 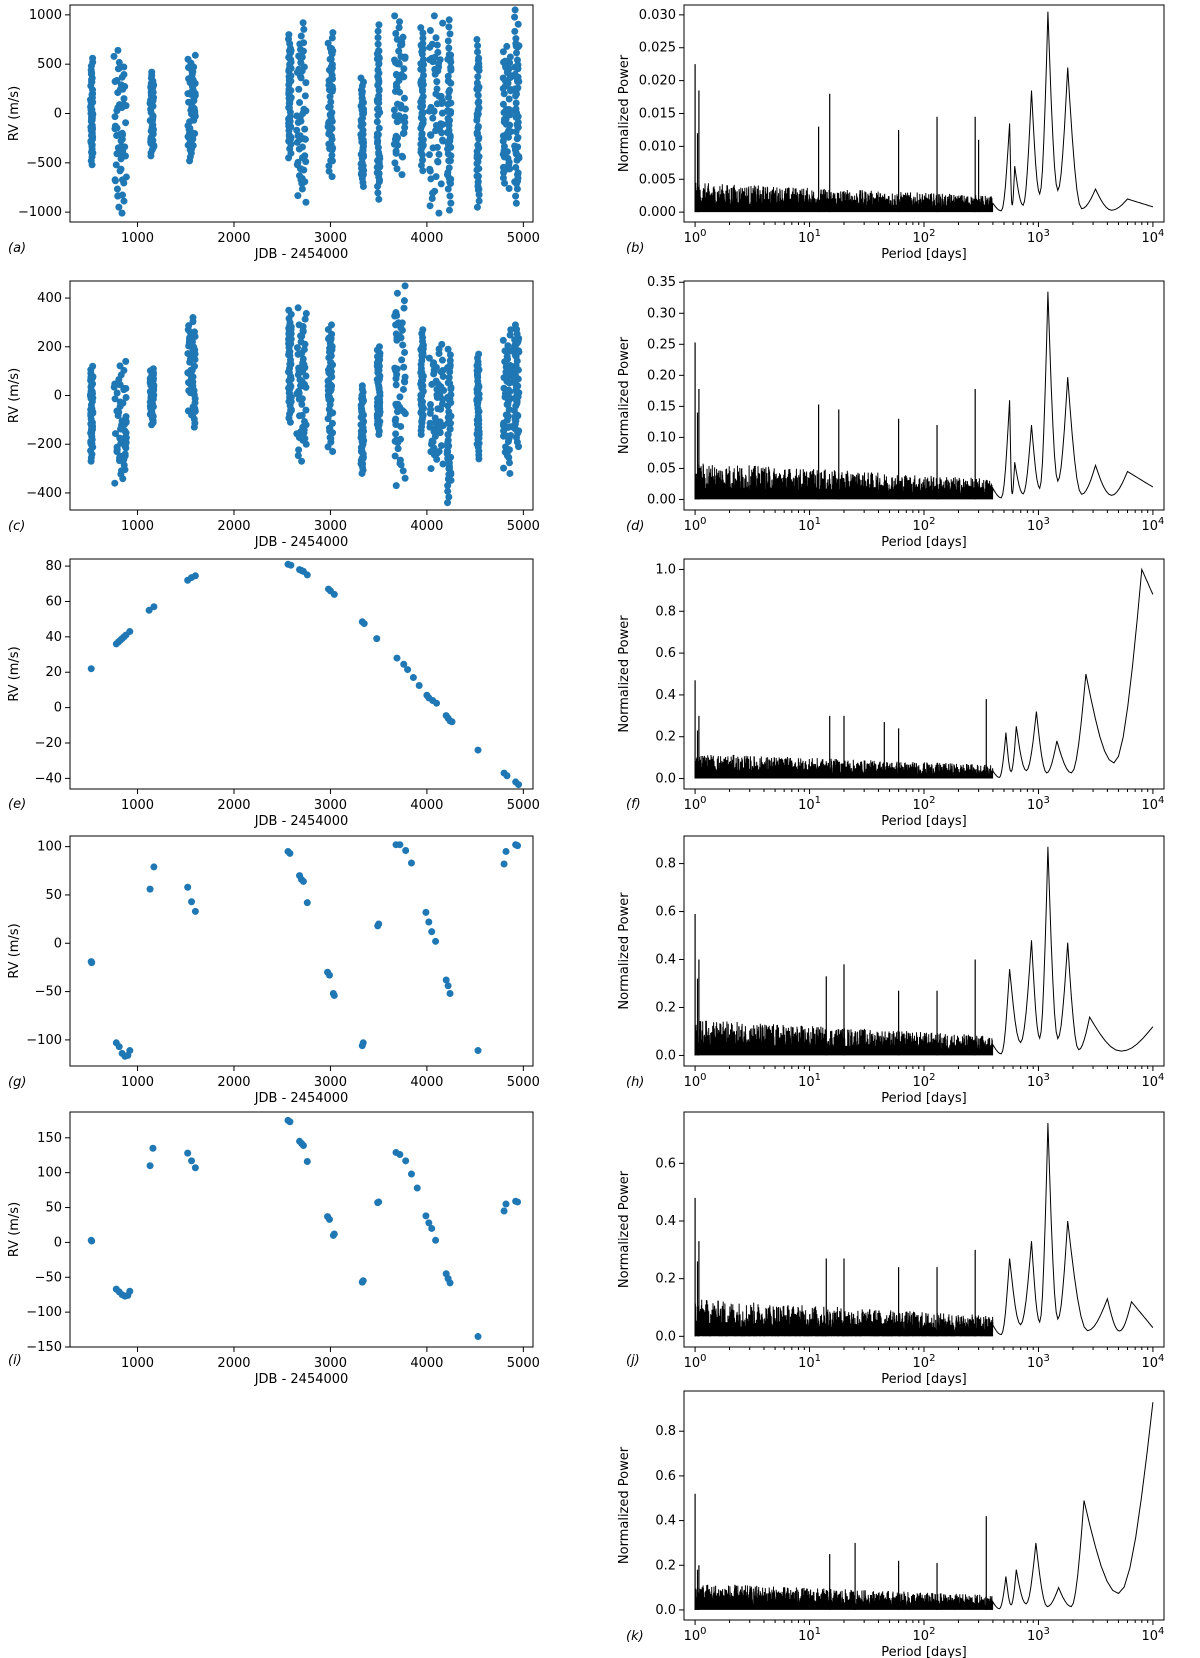 What do you see at coordinates (1038, 804) in the screenshot?
I see `x-tick-label: 10³` at bounding box center [1038, 804].